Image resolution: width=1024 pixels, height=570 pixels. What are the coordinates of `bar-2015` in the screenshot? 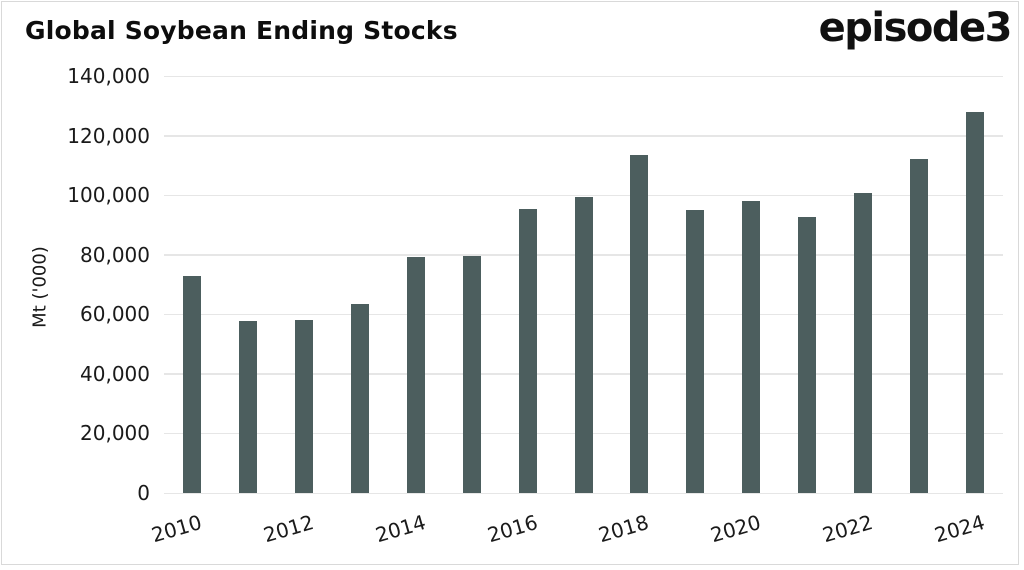 It's located at (471, 374).